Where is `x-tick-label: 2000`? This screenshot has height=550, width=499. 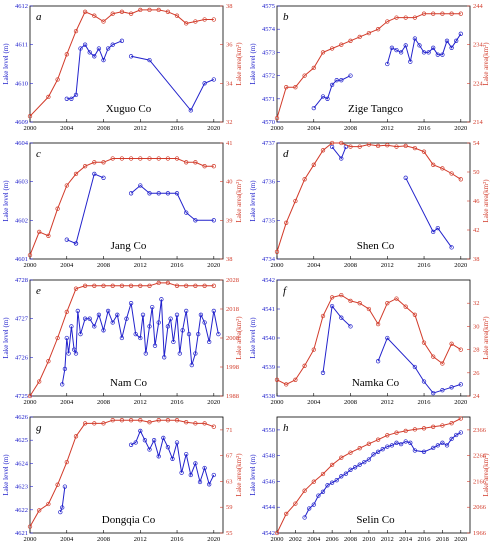 x-tick-label: 2000 is located at coordinates (30, 265).